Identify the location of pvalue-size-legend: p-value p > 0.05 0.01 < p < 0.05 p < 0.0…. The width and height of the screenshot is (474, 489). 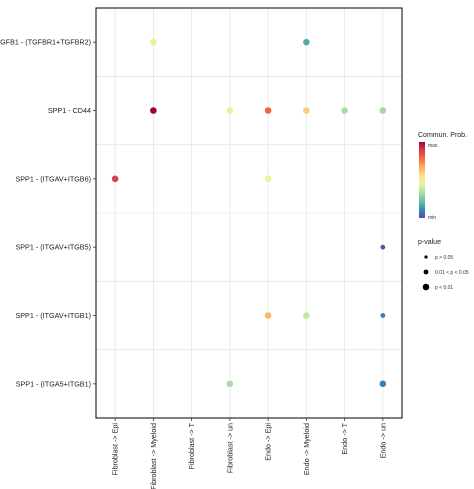
(443, 265).